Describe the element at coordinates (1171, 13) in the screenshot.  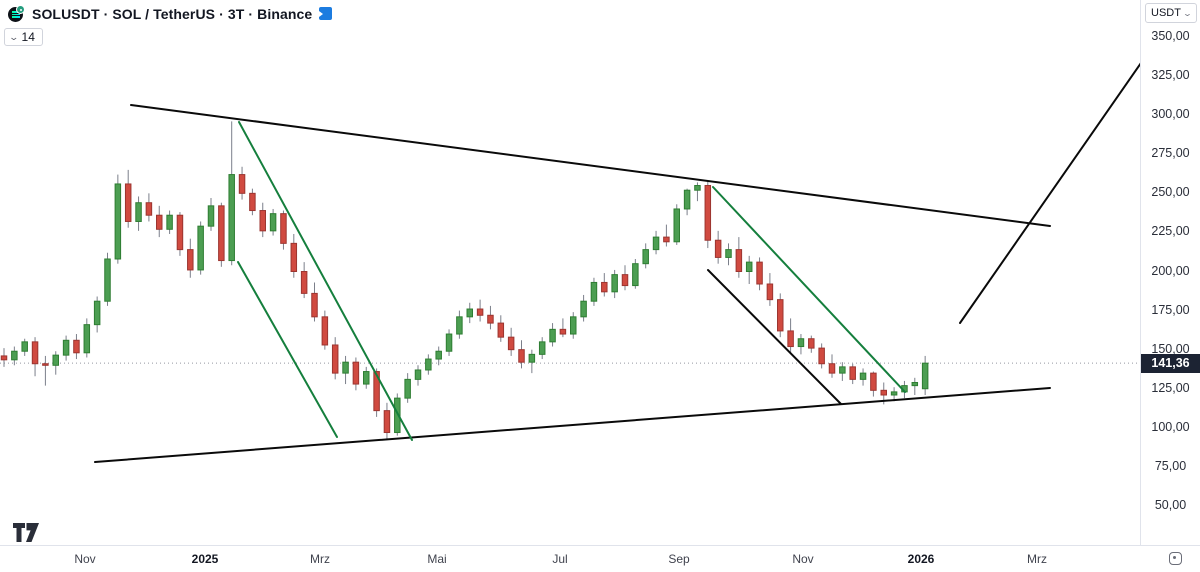
I see `currency-selector-button: USDT ⌄` at that location.